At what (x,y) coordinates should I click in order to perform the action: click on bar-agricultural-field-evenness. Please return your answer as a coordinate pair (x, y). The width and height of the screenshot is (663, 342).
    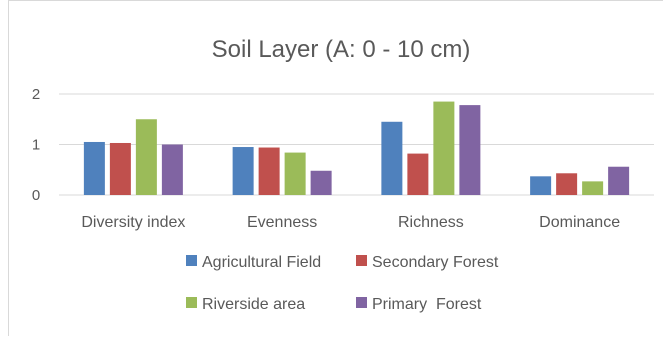
    Looking at the image, I should click on (243, 171).